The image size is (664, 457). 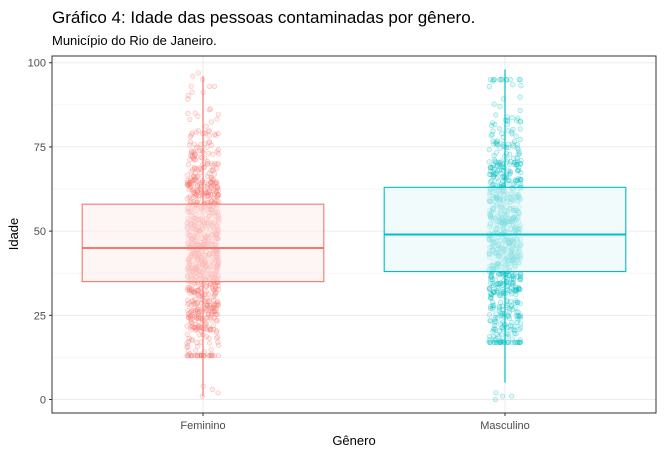 I want to click on box-feminino, so click(x=203, y=243).